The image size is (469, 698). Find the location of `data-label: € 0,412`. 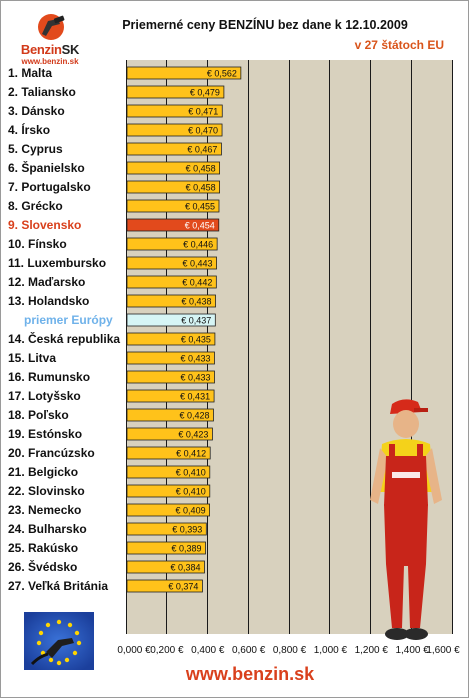

data-label: € 0,412 is located at coordinates (191, 454).